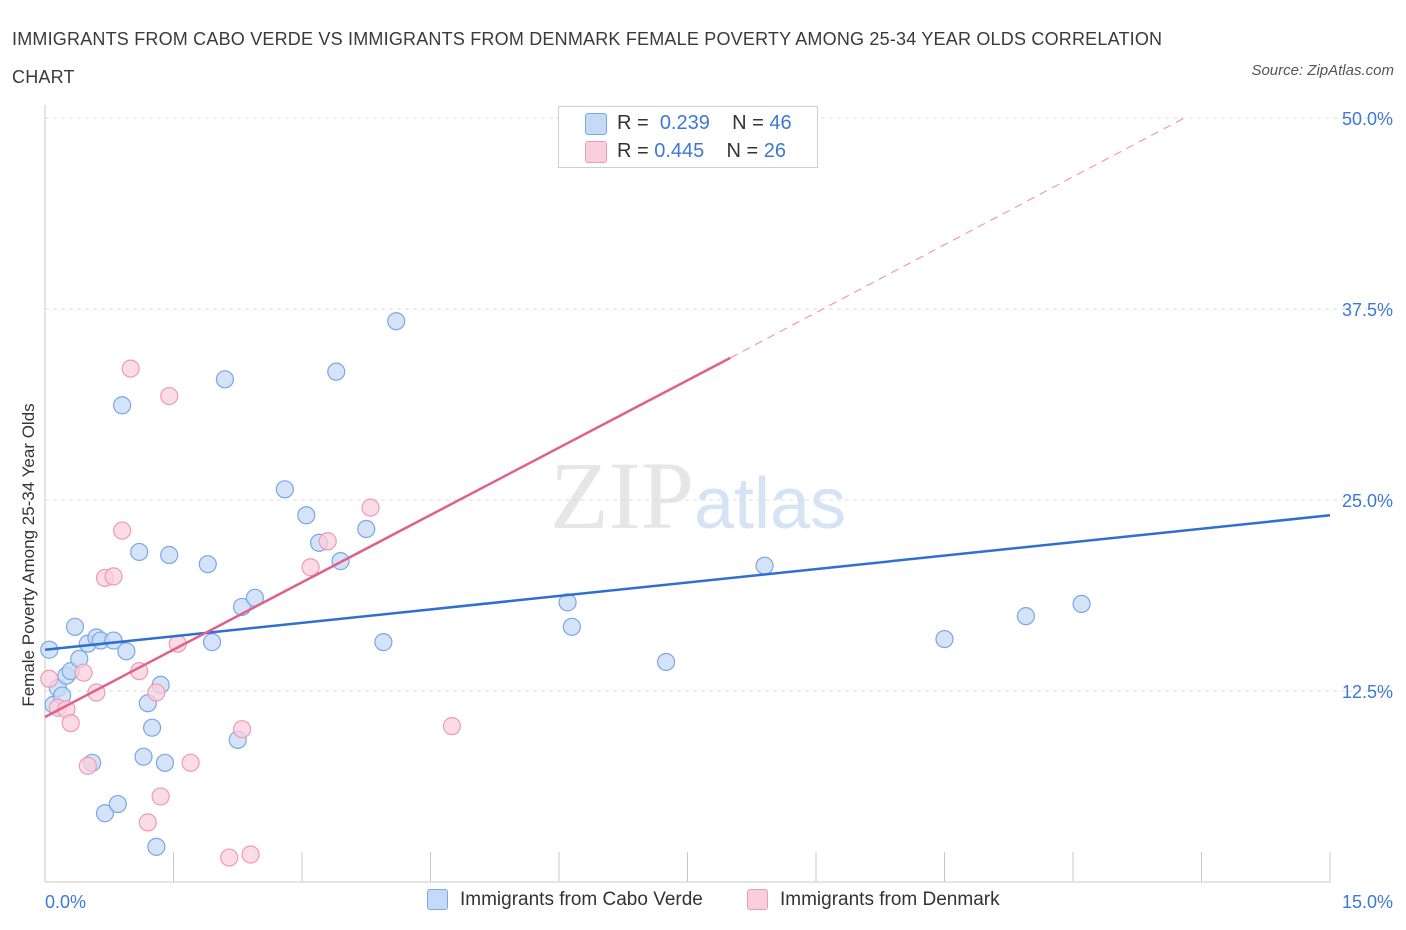 This screenshot has height=930, width=1406. What do you see at coordinates (1322, 70) in the screenshot?
I see `source-label: Source: ZipAtlas.com` at bounding box center [1322, 70].